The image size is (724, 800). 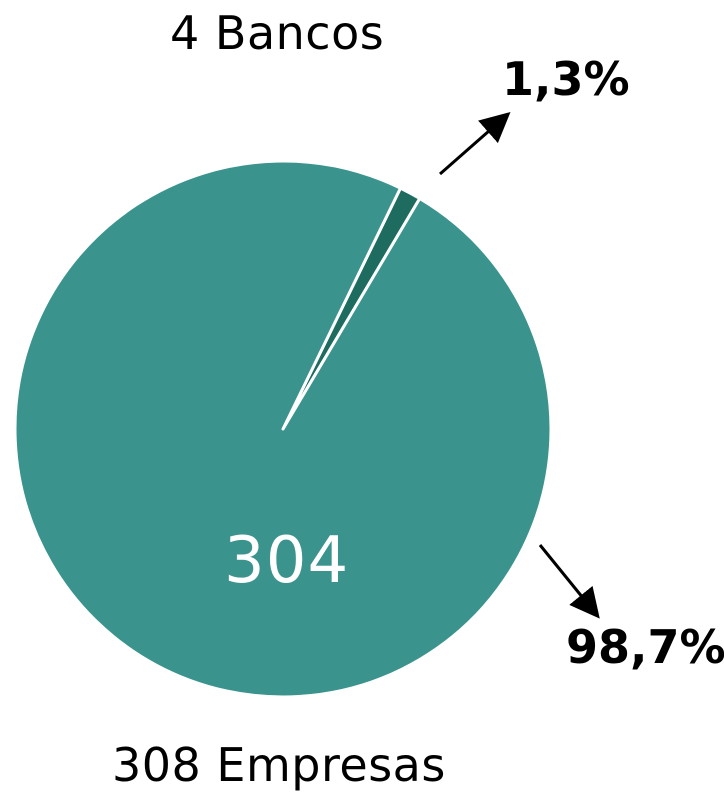 I want to click on banks-label: 4 Bancos, so click(x=277, y=33).